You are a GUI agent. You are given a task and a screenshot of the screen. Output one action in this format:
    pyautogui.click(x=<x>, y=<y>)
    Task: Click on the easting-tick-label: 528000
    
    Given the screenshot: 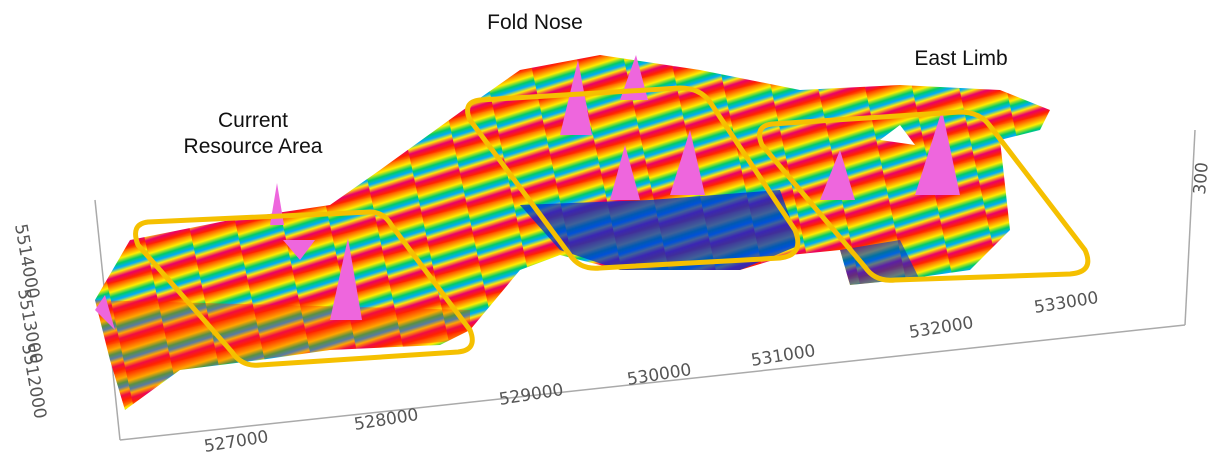 What is the action you would take?
    pyautogui.click(x=386, y=420)
    